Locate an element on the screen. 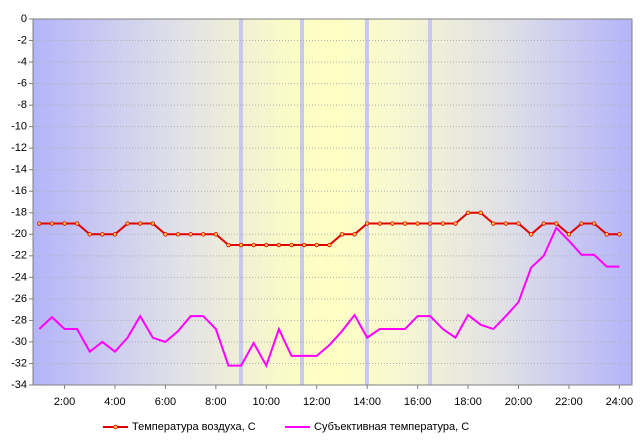  x-tick-label: 20:00 is located at coordinates (519, 402).